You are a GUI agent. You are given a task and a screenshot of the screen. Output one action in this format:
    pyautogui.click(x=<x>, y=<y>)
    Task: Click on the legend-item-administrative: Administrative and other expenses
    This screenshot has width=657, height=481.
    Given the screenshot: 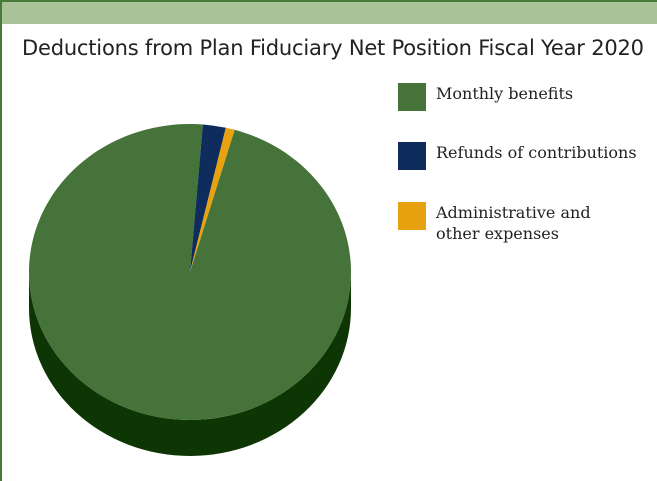 What is the action you would take?
    pyautogui.click(x=502, y=223)
    